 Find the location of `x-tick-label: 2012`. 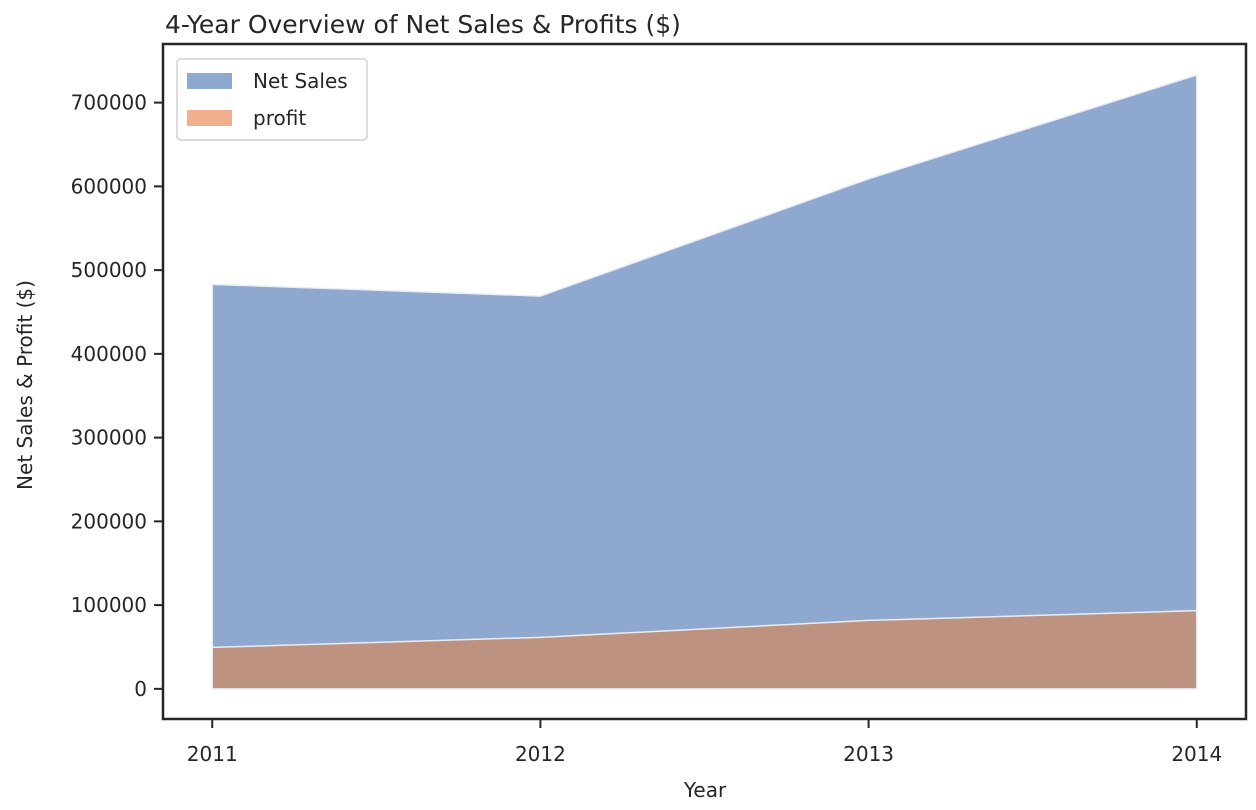

x-tick-label: 2012 is located at coordinates (540, 754).